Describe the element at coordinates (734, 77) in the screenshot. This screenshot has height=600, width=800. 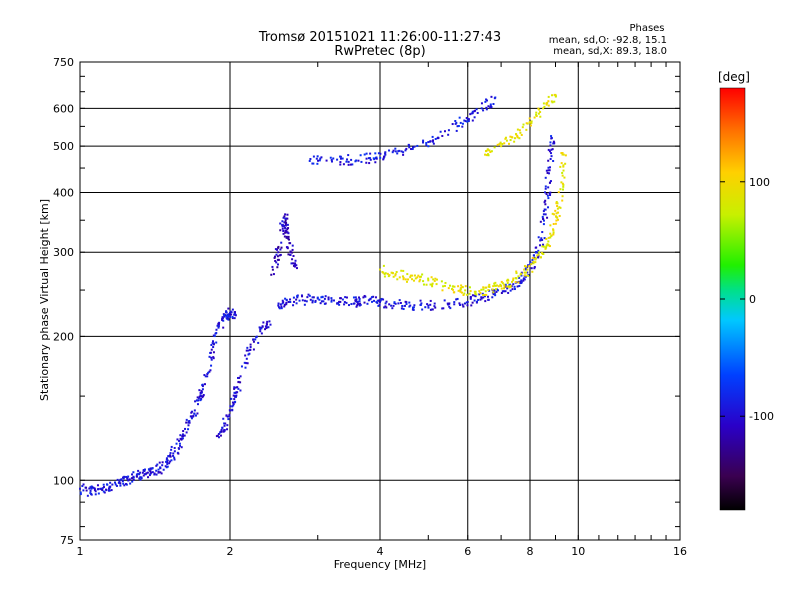
I see `colorbar-label: [deg]` at that location.